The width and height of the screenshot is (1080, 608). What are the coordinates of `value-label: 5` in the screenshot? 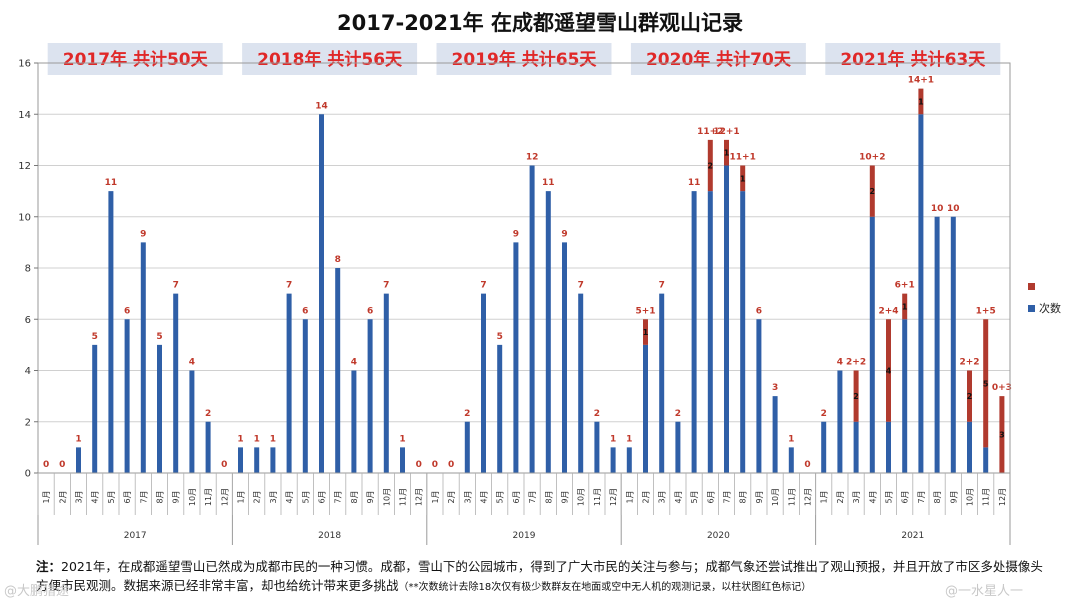 It's located at (95, 337).